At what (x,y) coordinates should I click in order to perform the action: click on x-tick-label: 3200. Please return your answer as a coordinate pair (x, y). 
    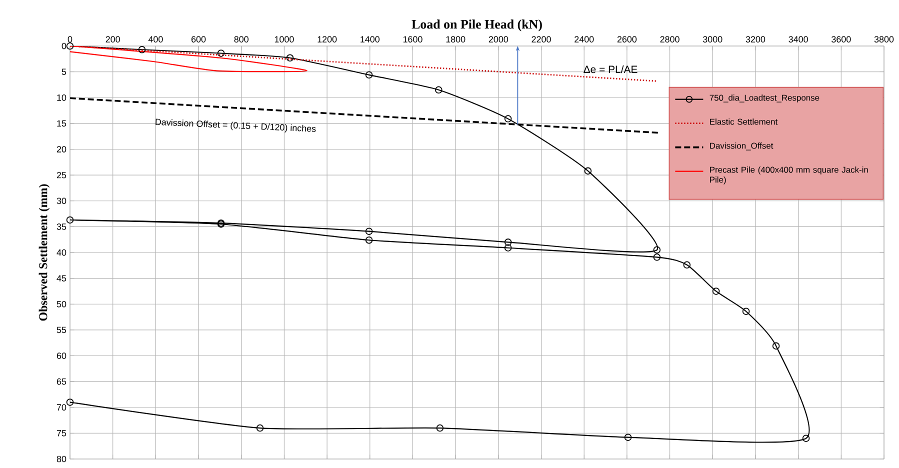
    Looking at the image, I should click on (756, 39).